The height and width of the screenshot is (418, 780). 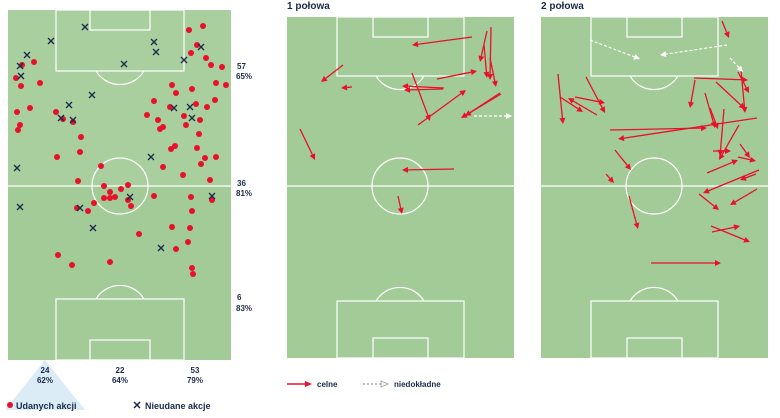 I want to click on legend-fail-marker, so click(x=137, y=405).